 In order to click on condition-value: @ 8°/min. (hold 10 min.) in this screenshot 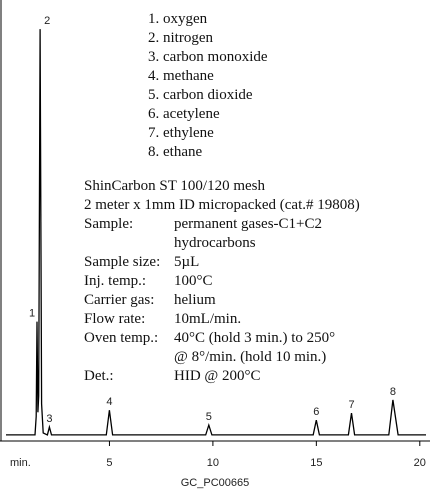, I will do `click(250, 357)`.